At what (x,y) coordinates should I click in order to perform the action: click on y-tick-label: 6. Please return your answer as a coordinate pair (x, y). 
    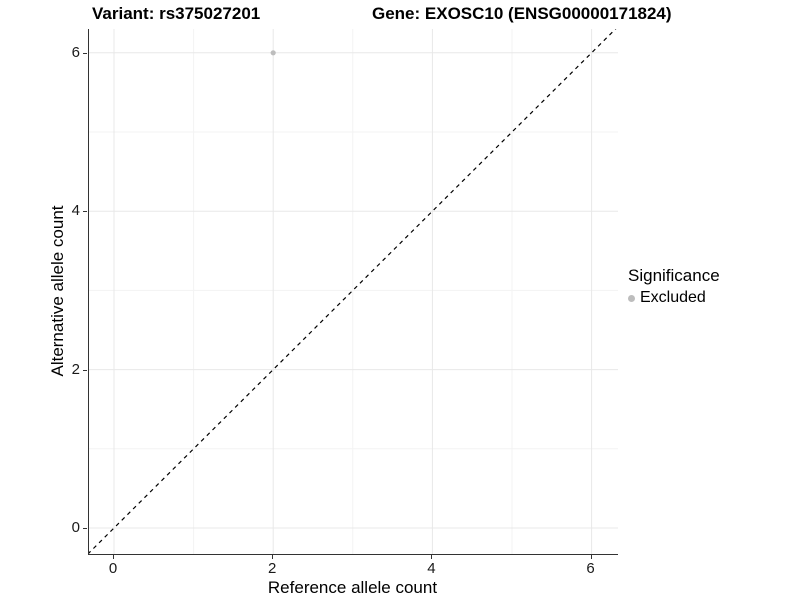
    Looking at the image, I should click on (75, 52).